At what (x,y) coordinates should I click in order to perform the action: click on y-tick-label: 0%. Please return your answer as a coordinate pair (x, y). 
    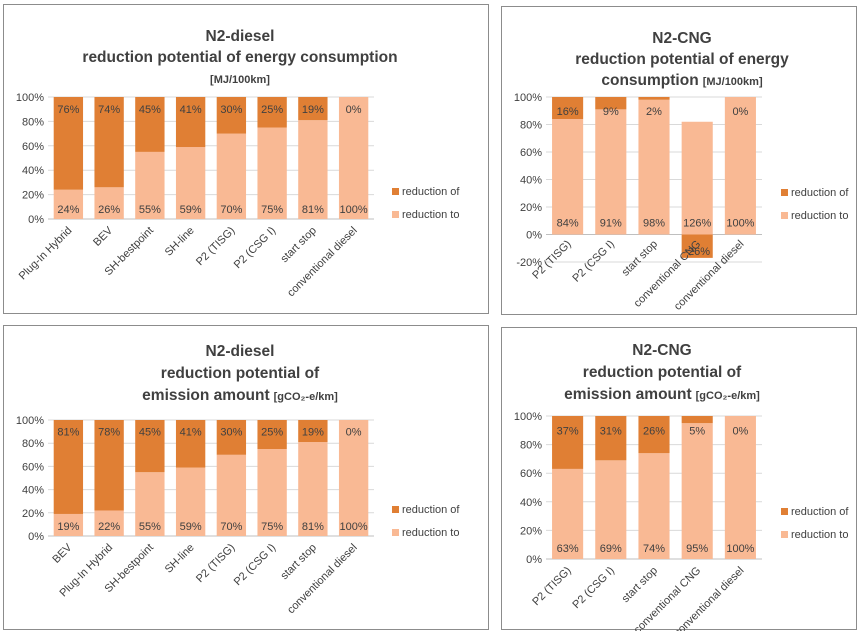
    Looking at the image, I should click on (534, 560).